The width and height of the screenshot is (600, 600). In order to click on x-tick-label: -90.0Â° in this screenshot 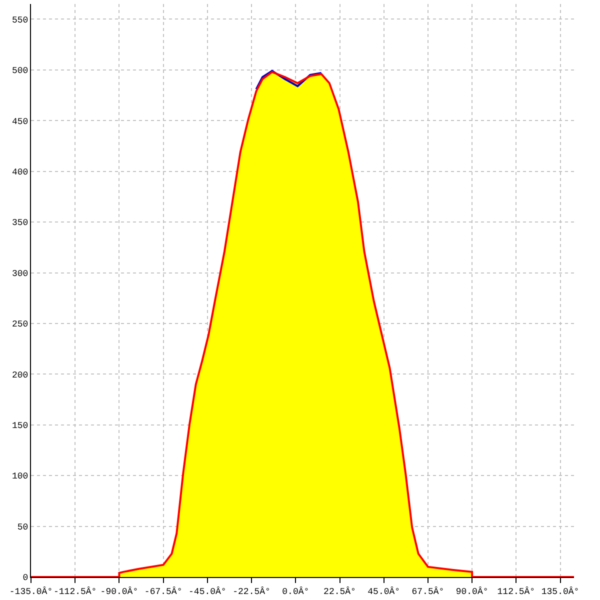, I will do `click(119, 591)`.